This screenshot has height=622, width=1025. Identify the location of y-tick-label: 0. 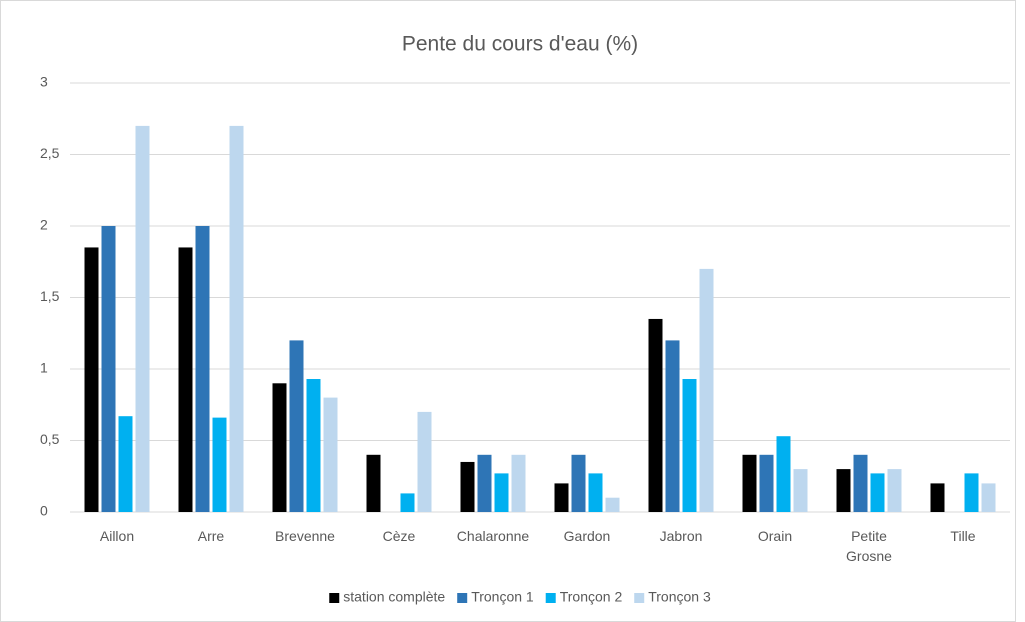
(44, 511).